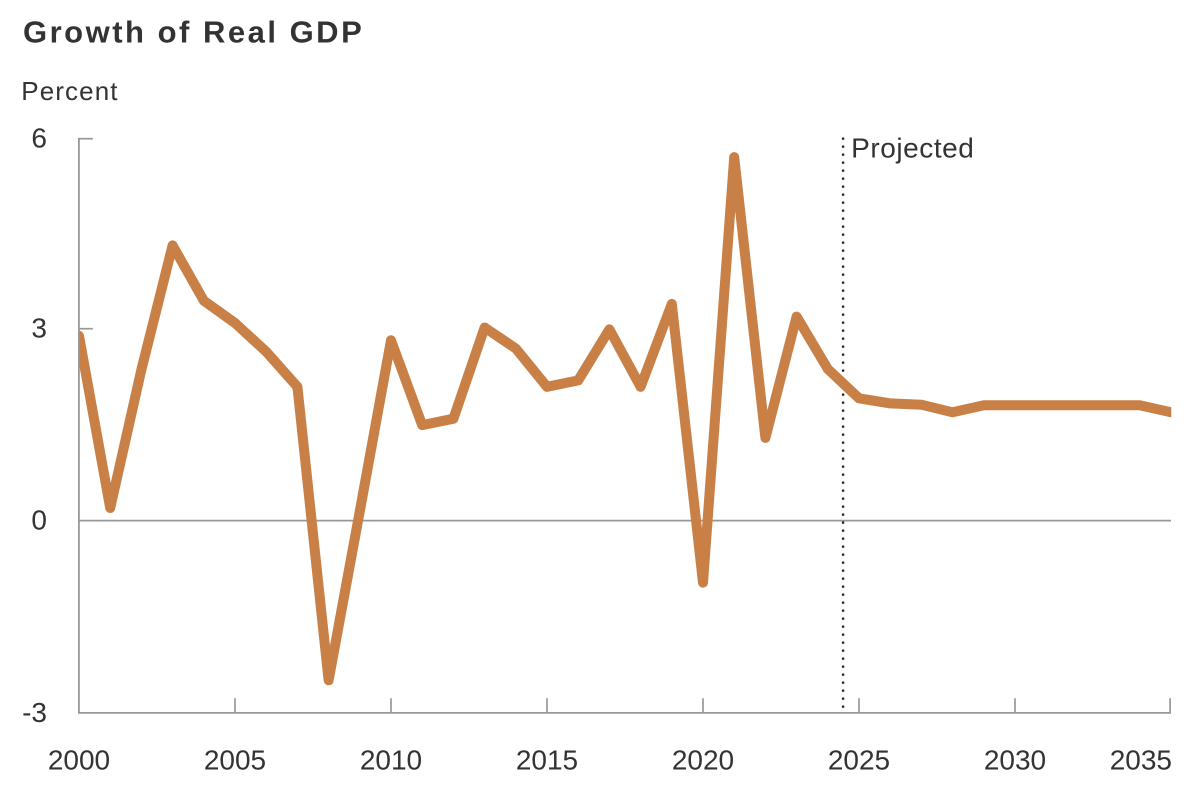 This screenshot has height=800, width=1200. Describe the element at coordinates (703, 759) in the screenshot. I see `svg-text: 2020` at that location.